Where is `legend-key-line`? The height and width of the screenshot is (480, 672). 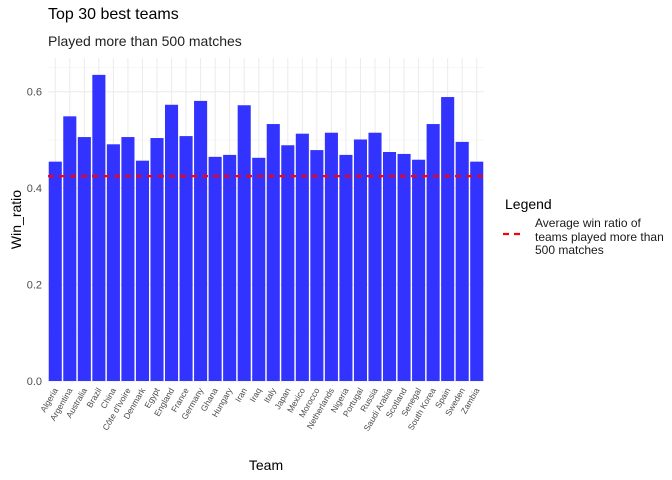 legend-key-line is located at coordinates (514, 234).